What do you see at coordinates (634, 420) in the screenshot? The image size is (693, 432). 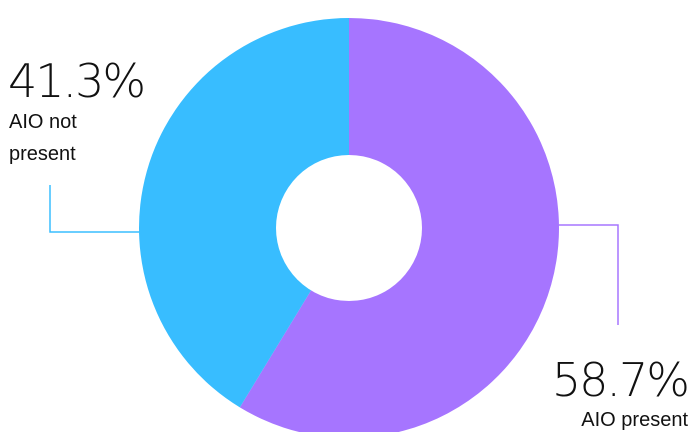 I see `category-label-aio-present: AIO present` at bounding box center [634, 420].